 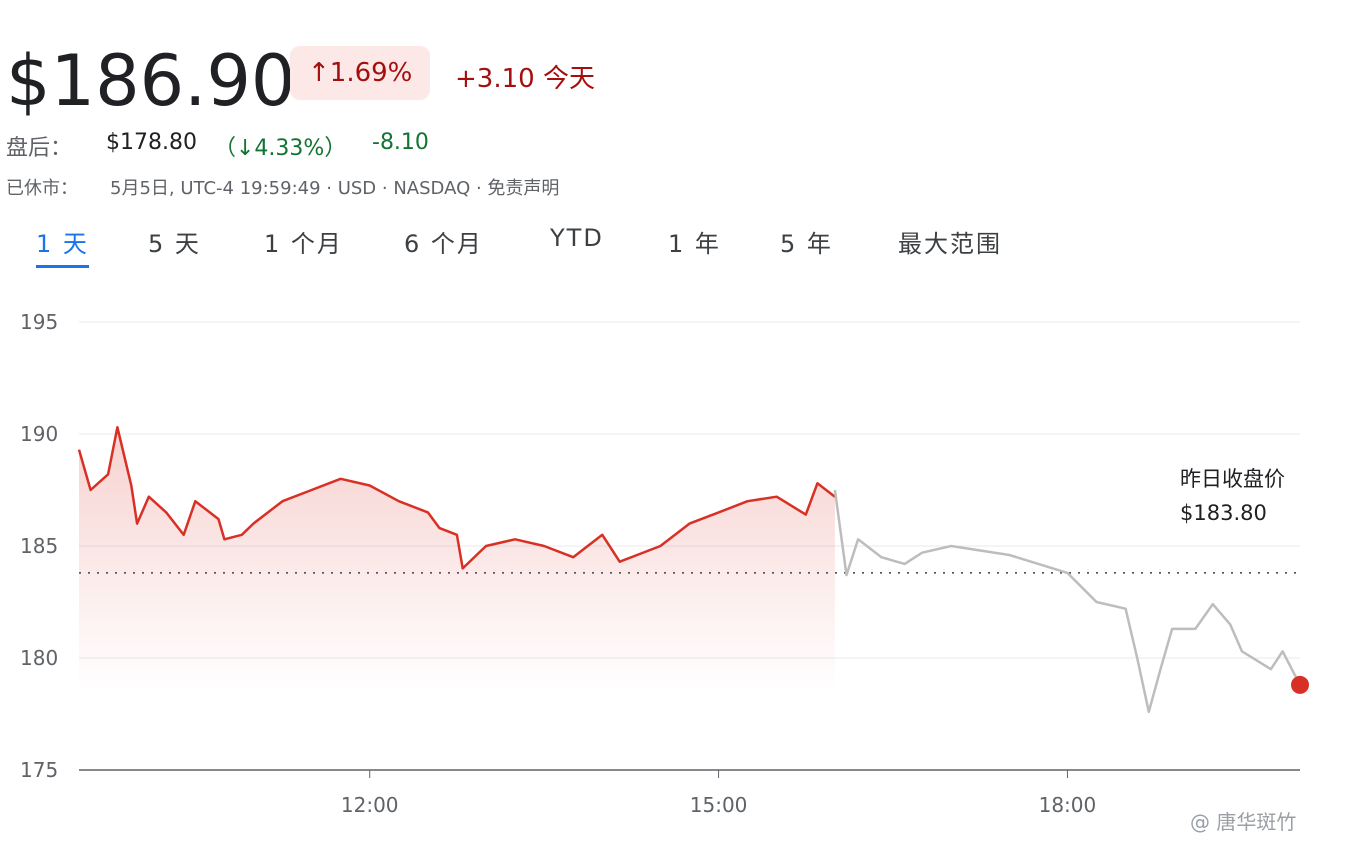 I want to click on tab: 6 个月, so click(x=443, y=244).